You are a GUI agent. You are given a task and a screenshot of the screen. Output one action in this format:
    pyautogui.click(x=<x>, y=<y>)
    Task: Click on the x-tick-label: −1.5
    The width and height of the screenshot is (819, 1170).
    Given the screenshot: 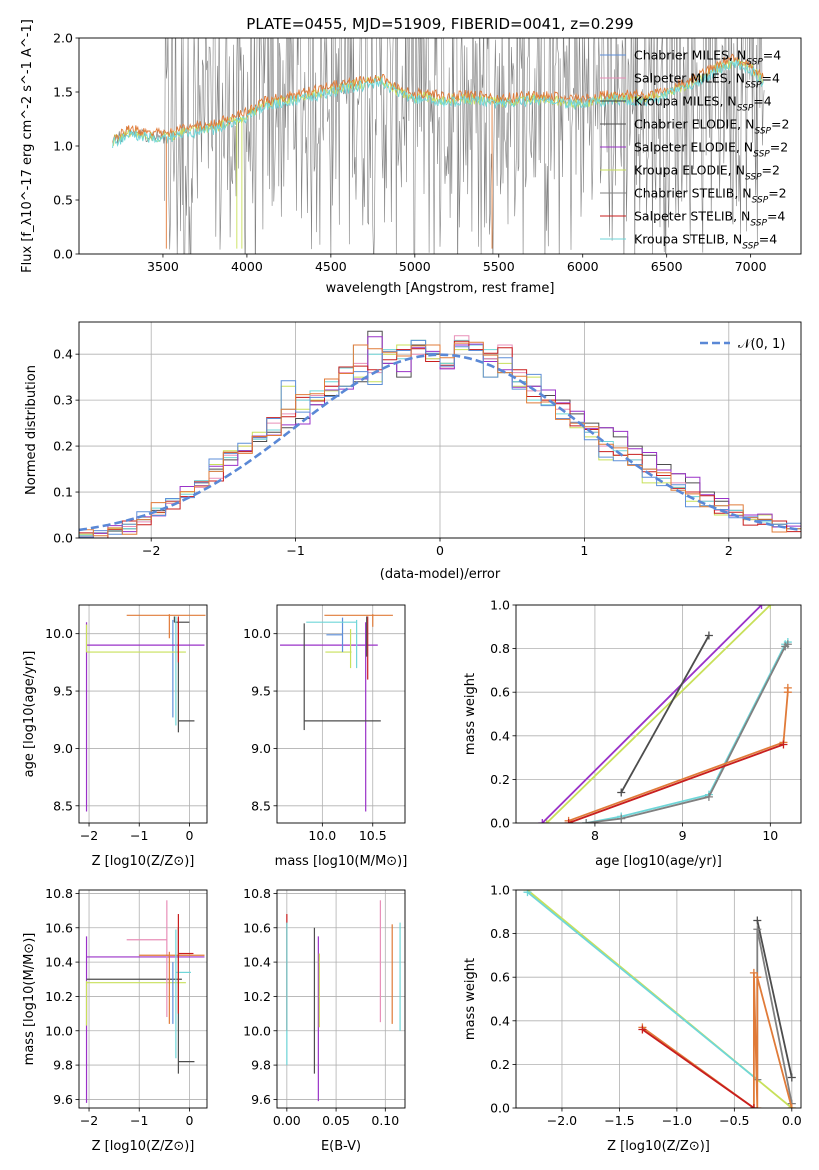 What is the action you would take?
    pyautogui.click(x=619, y=1120)
    